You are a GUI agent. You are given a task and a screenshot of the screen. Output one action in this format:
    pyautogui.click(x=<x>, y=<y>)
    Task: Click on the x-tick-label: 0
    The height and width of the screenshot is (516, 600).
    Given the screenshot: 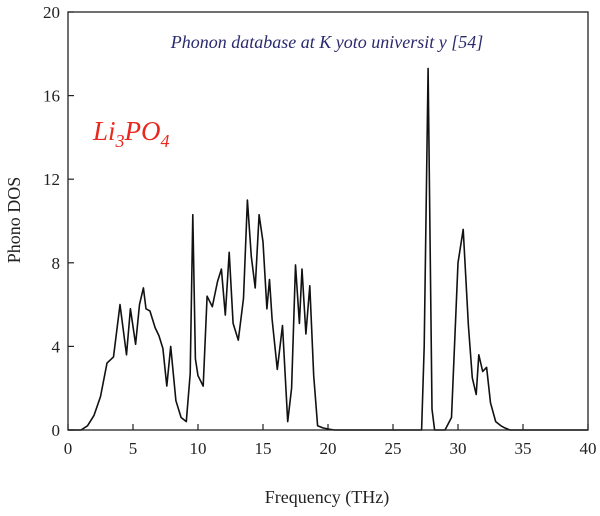 What is the action you would take?
    pyautogui.click(x=68, y=448)
    